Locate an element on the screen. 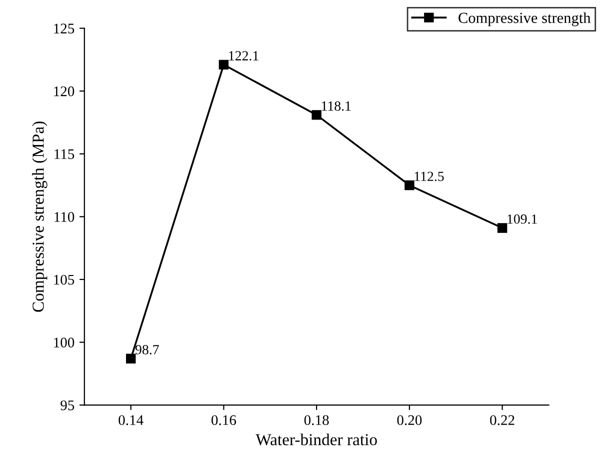 The image size is (603, 471). legend-label: Compressive strength is located at coordinates (524, 19).